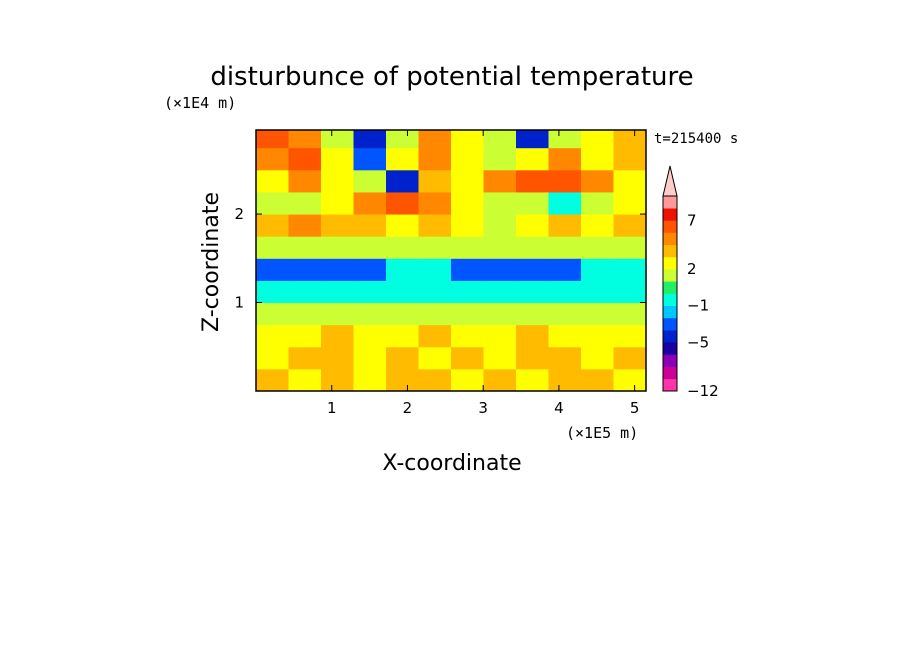  What do you see at coordinates (483, 408) in the screenshot?
I see `x-tick-label: 3` at bounding box center [483, 408].